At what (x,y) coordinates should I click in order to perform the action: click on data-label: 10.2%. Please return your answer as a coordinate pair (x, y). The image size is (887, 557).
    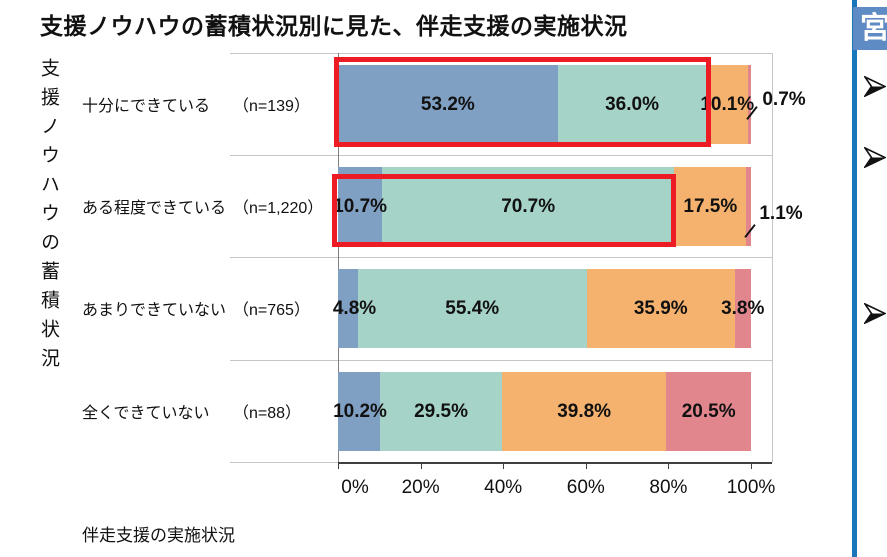
    Looking at the image, I should click on (360, 411).